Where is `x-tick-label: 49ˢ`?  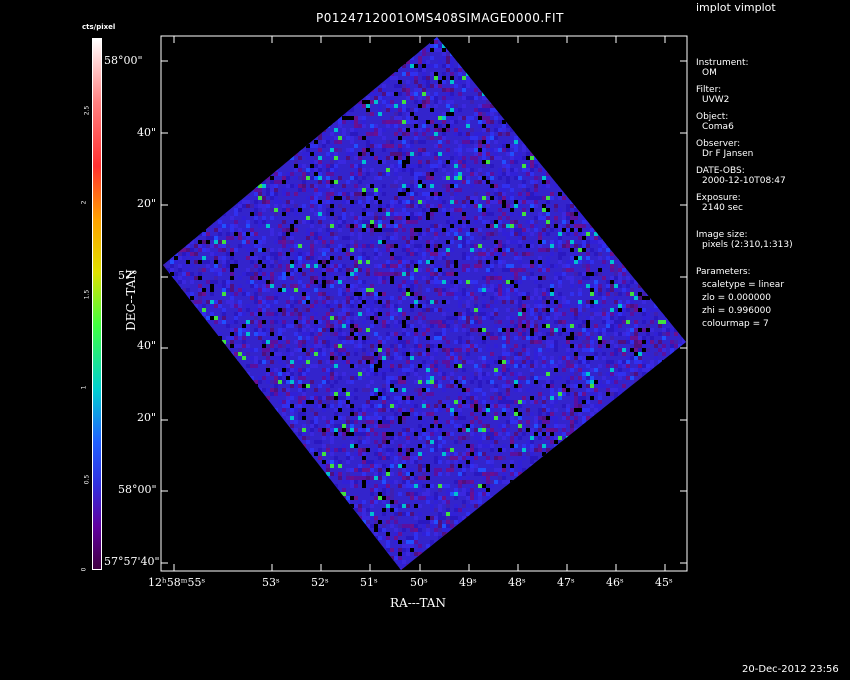 x-tick-label: 49ˢ is located at coordinates (468, 582).